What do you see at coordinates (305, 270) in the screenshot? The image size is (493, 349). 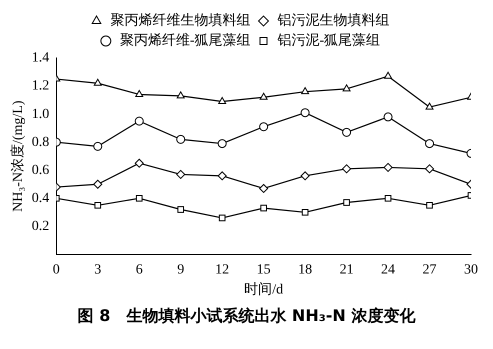 I see `x-tick-label: 18` at bounding box center [305, 270].